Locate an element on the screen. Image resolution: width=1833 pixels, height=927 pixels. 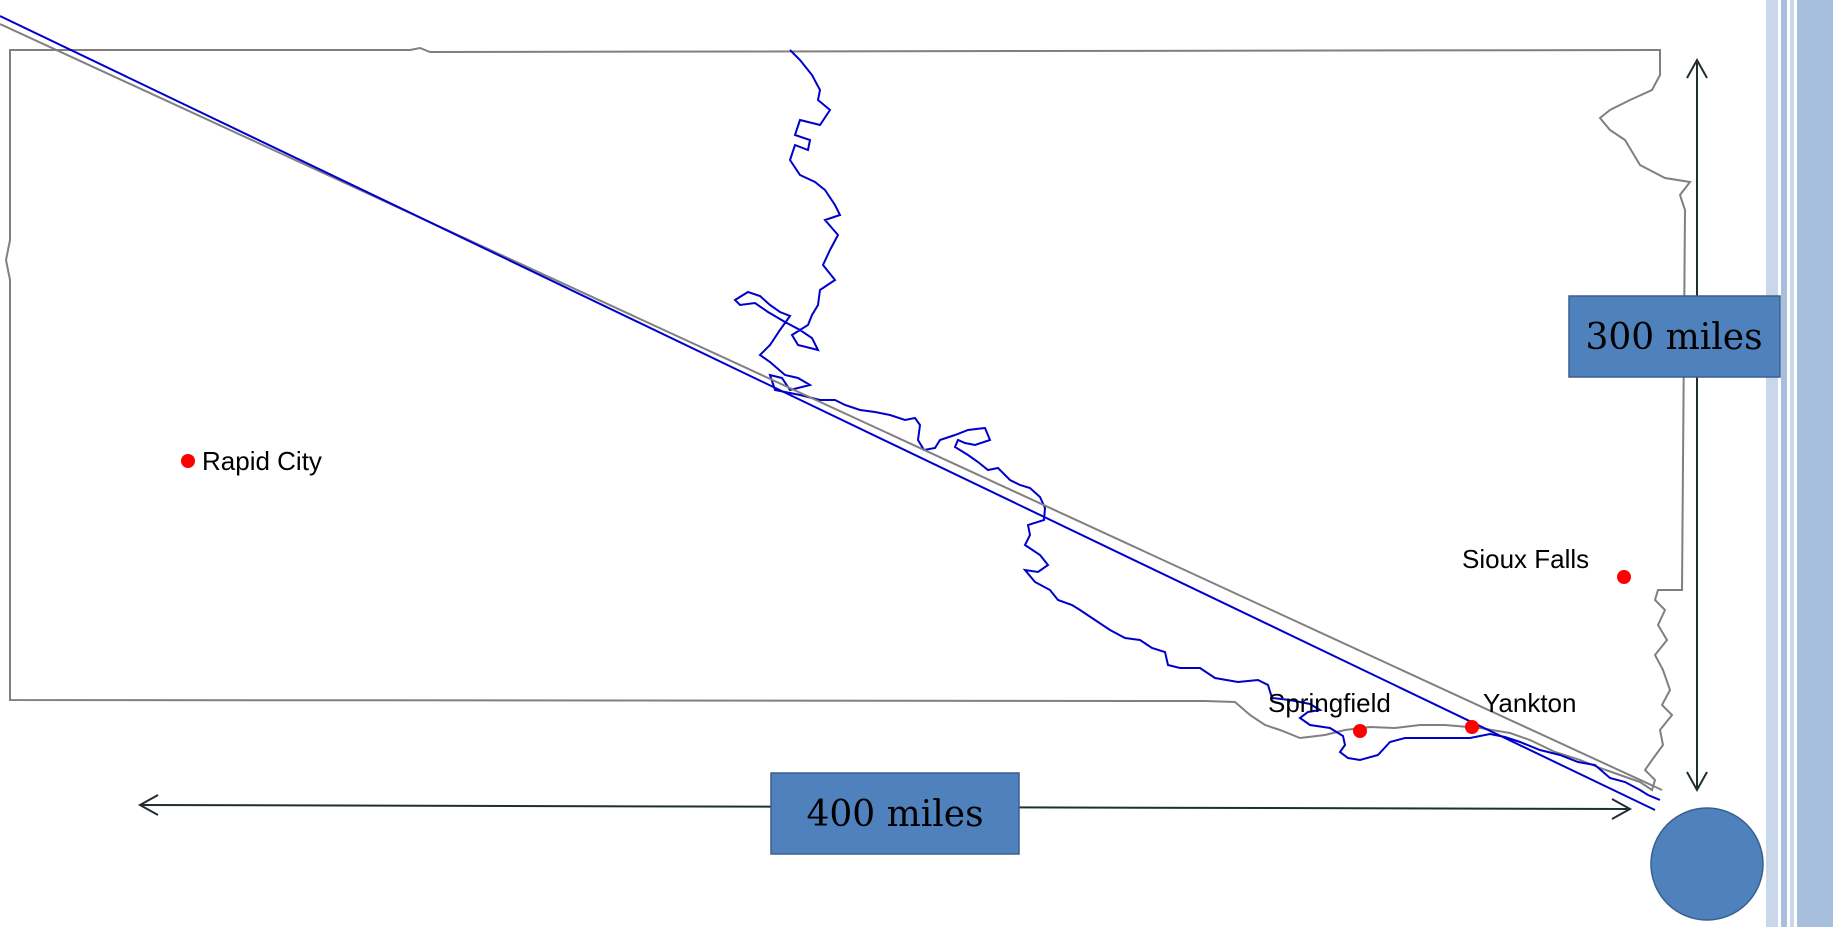
width-label: 400 miles is located at coordinates (894, 814).